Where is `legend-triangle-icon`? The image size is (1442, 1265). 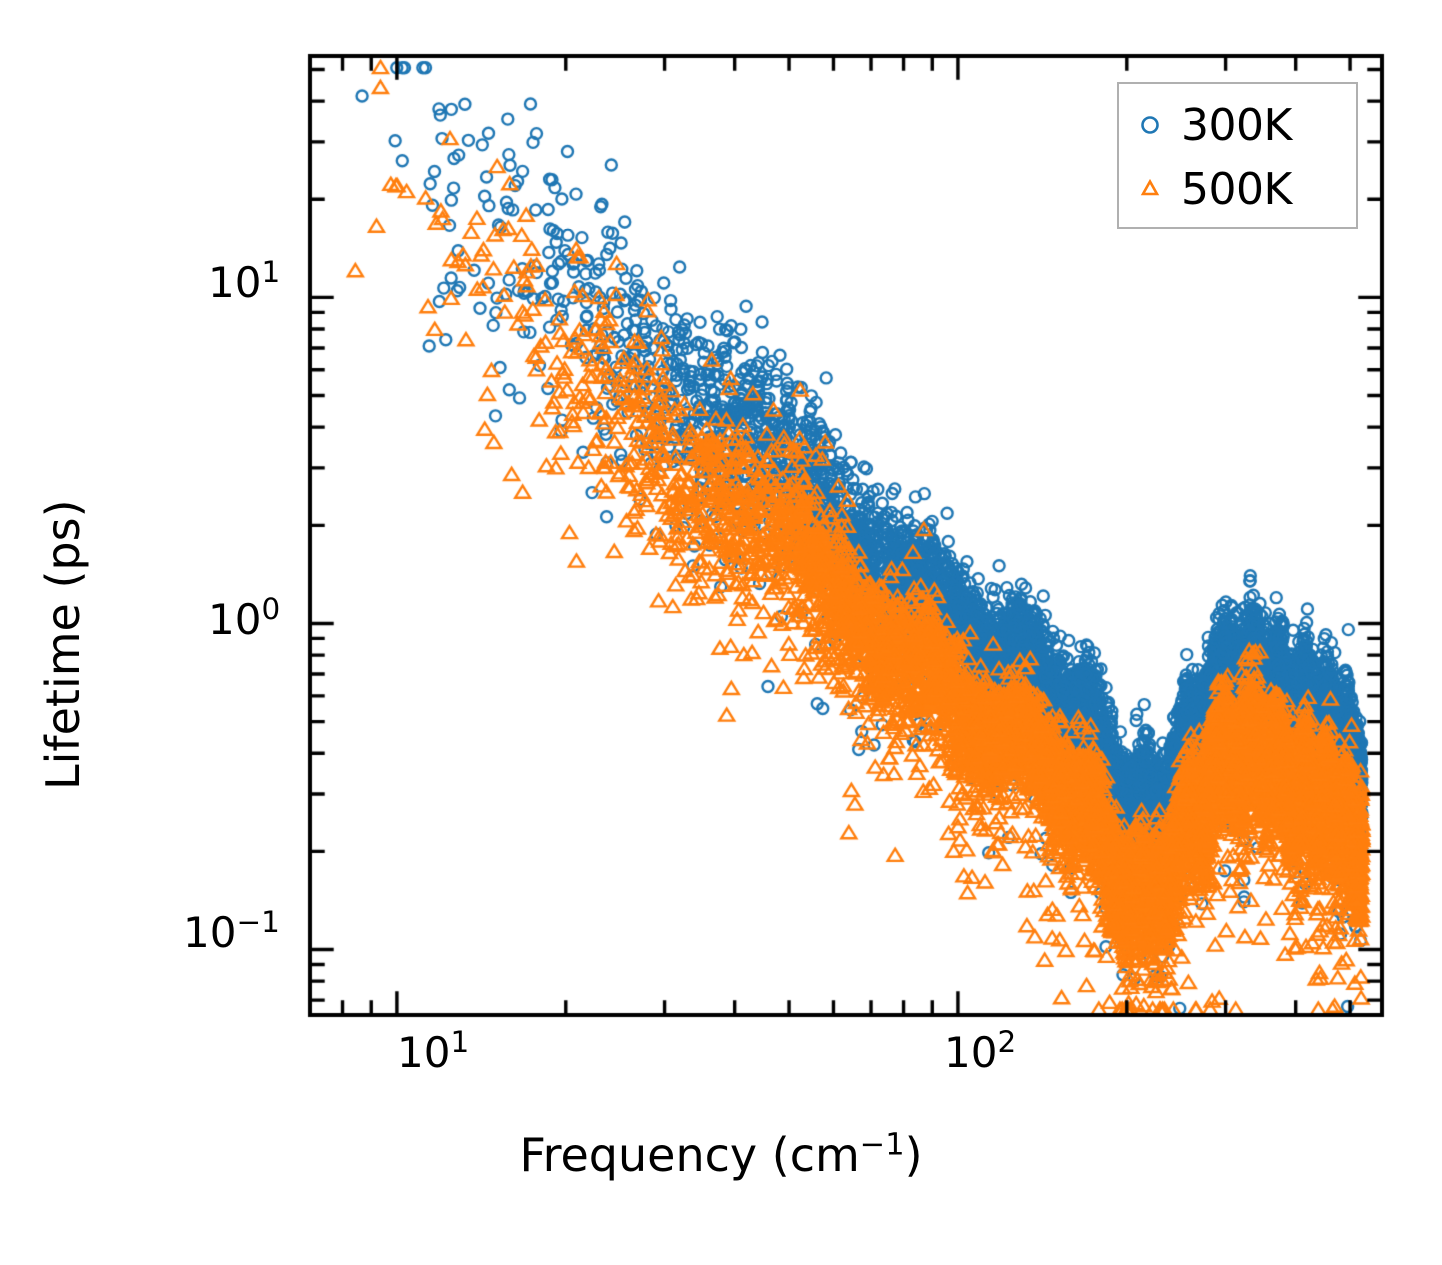
legend-triangle-icon is located at coordinates (1150, 189).